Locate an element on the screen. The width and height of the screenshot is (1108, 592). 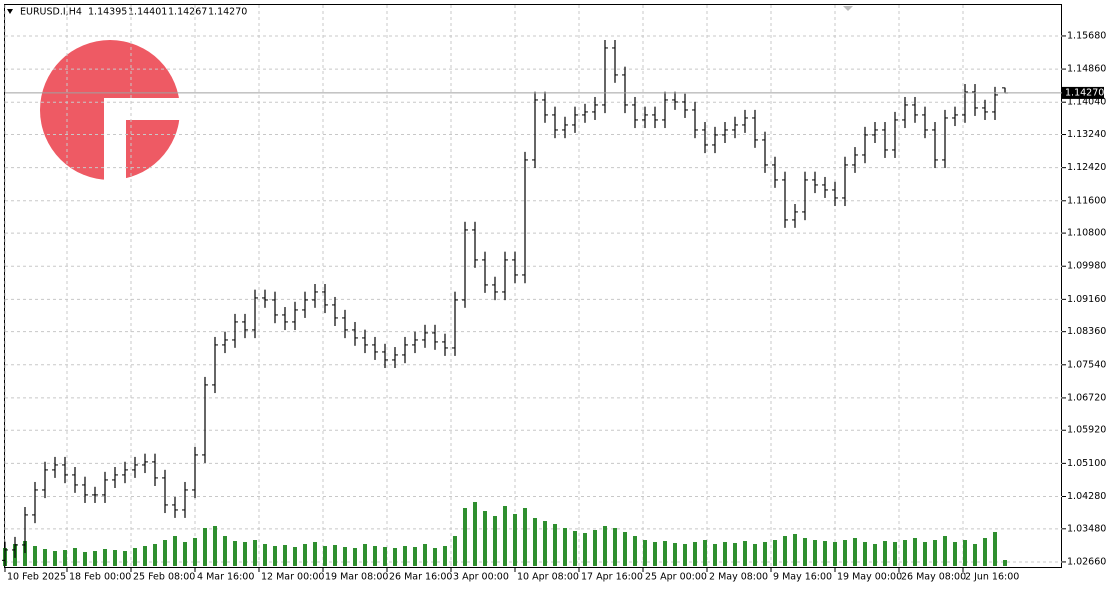
y-tick-label: 1.06720 is located at coordinates (1086, 397).